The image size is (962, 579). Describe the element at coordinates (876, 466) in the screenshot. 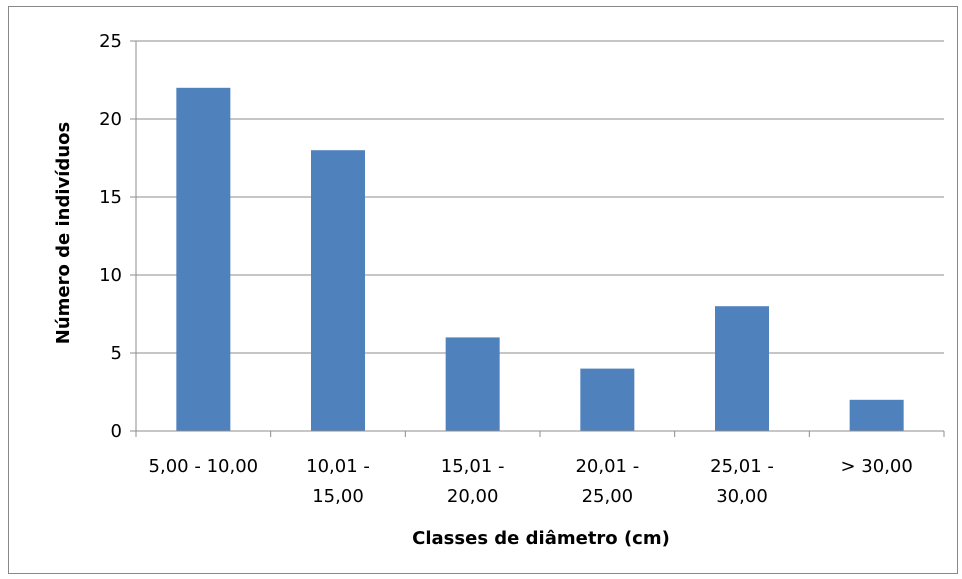

I see `x-tick-label: > 30,00` at that location.